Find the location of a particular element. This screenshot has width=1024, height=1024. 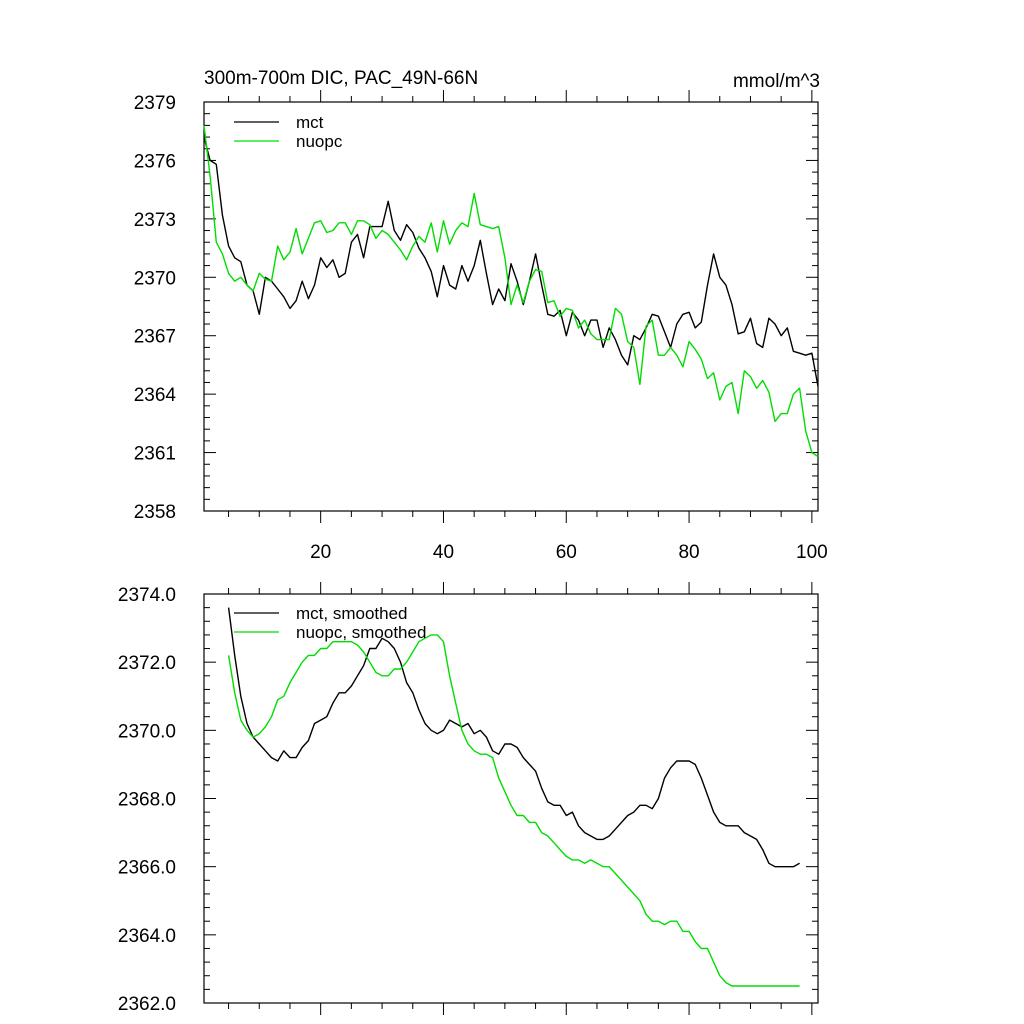

top-y-tick-label: 2358 is located at coordinates (155, 512).